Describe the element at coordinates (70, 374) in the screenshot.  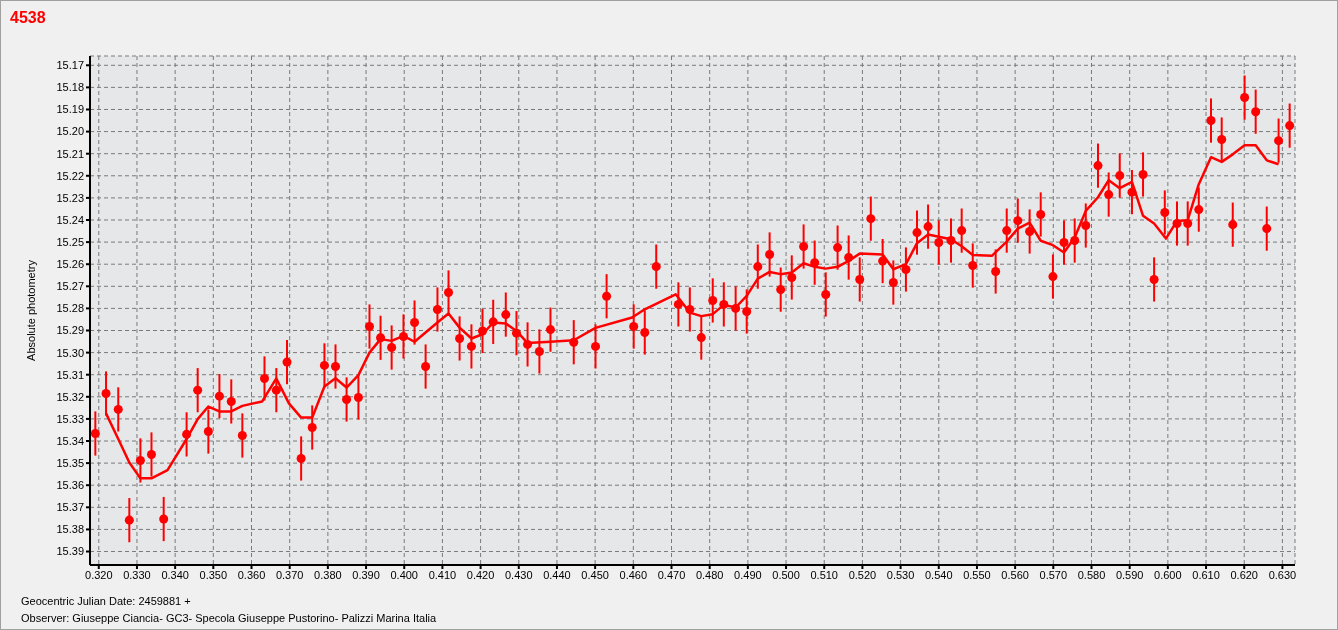
I see `y-tick-label: 15.31` at that location.